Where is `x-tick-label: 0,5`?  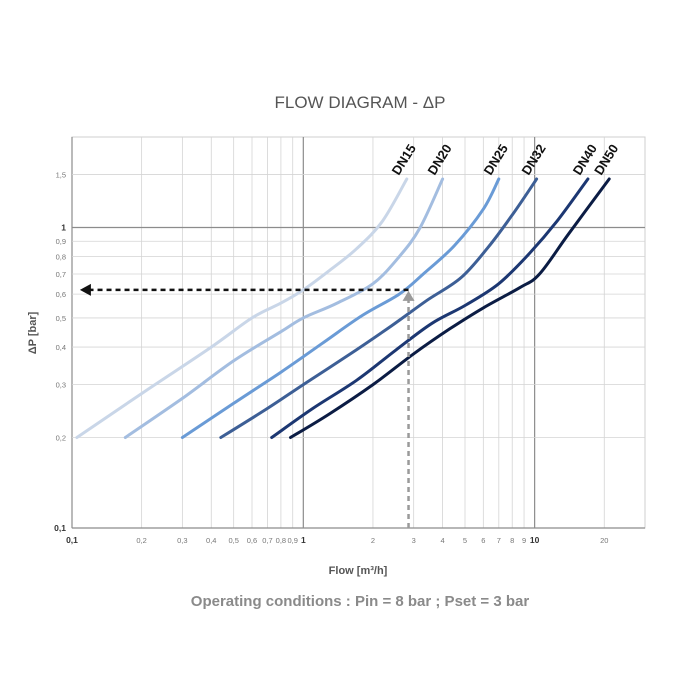 x-tick-label: 0,5 is located at coordinates (233, 540).